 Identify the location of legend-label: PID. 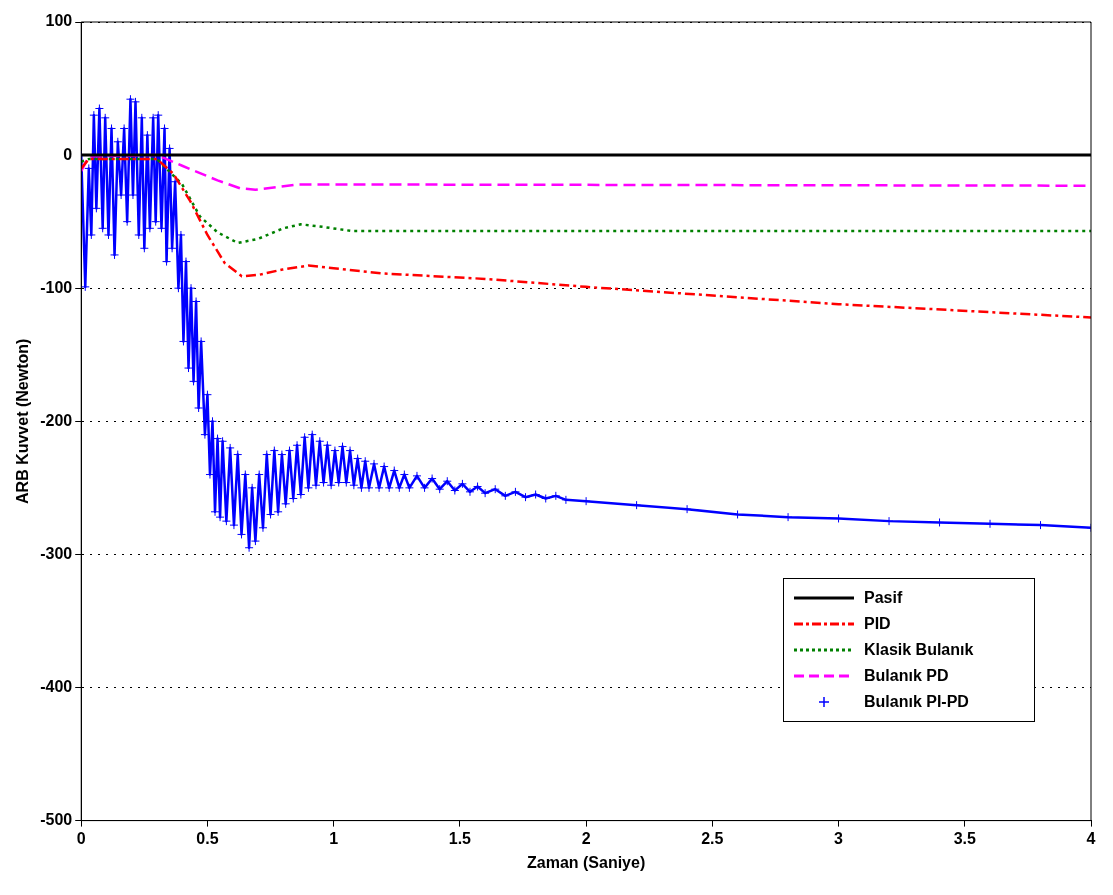
(877, 624).